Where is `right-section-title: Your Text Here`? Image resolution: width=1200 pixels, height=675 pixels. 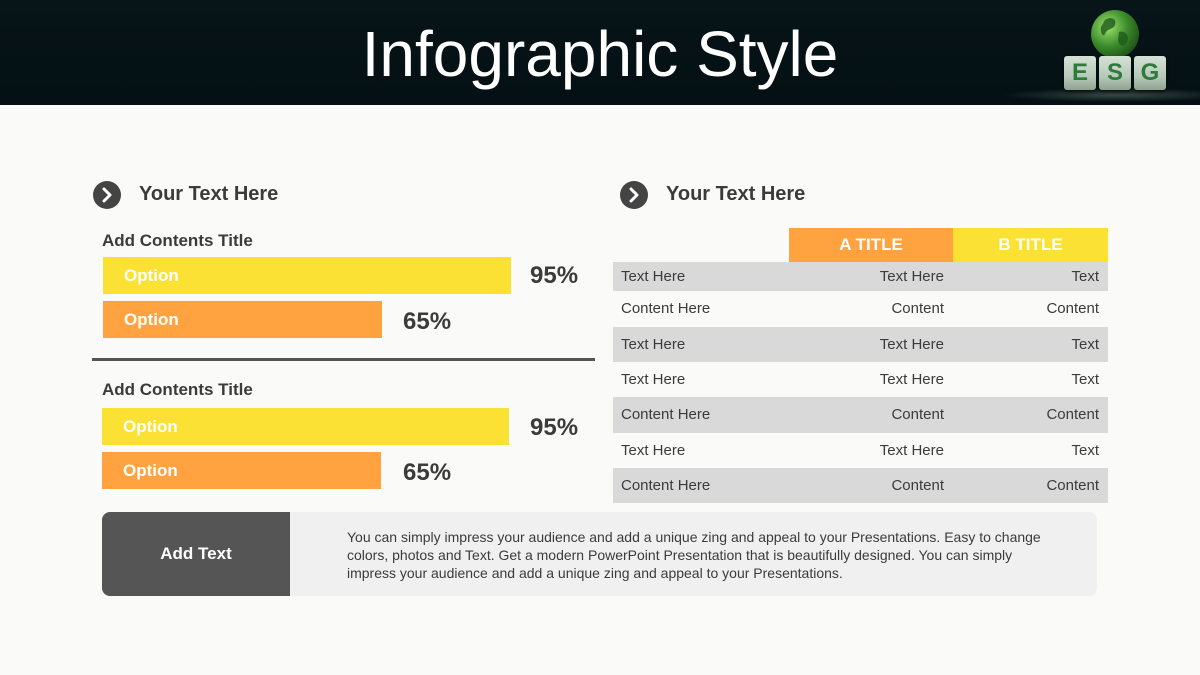
right-section-title: Your Text Here is located at coordinates (736, 194).